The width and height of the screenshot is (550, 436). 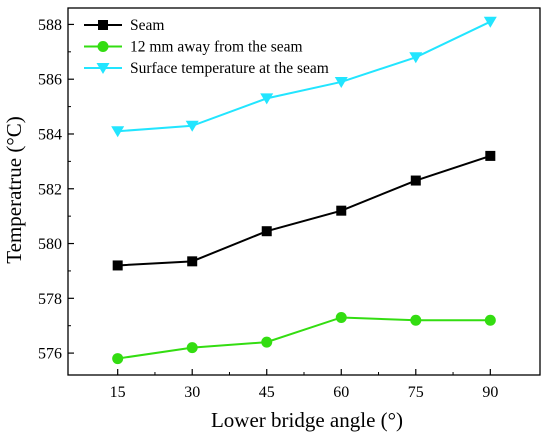 I want to click on x-axis-title: Lower bridge angle (°), so click(x=307, y=420).